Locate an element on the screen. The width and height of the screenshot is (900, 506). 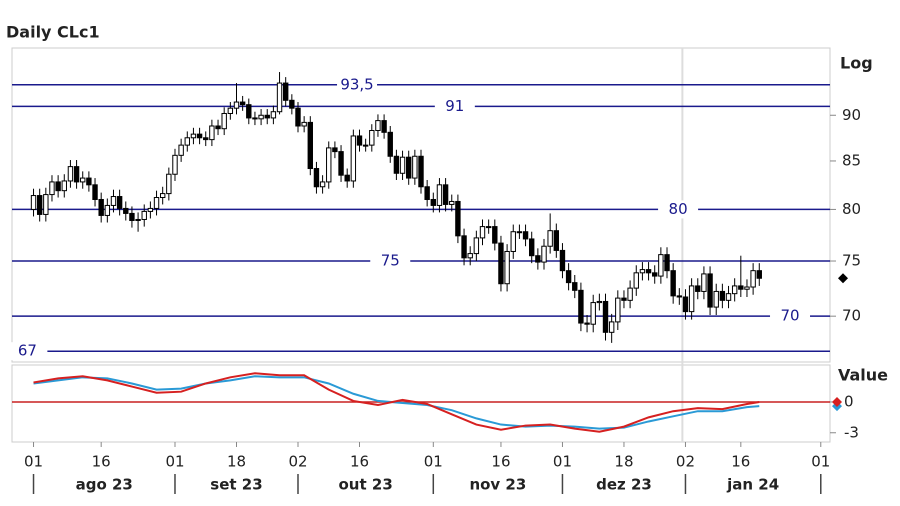
indicator-label: Value is located at coordinates (863, 375).